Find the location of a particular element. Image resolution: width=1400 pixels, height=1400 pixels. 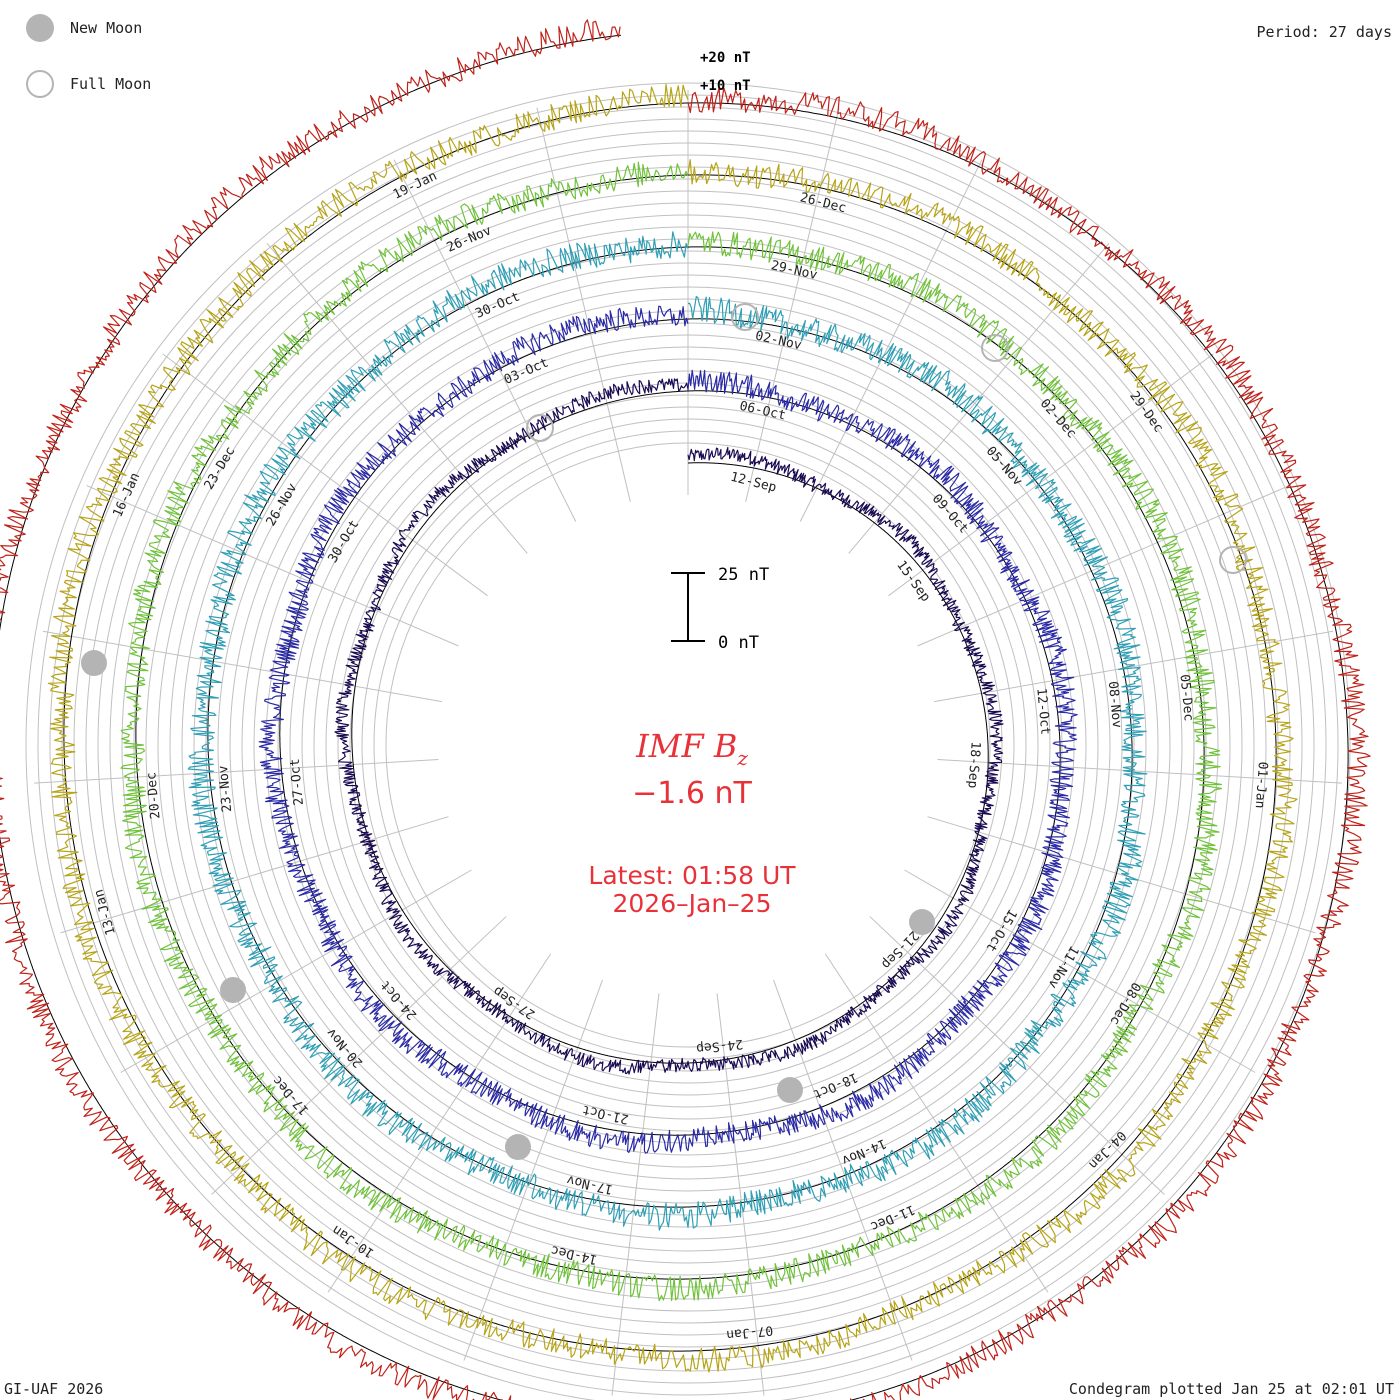

date-label: 06-Oct is located at coordinates (762, 411).